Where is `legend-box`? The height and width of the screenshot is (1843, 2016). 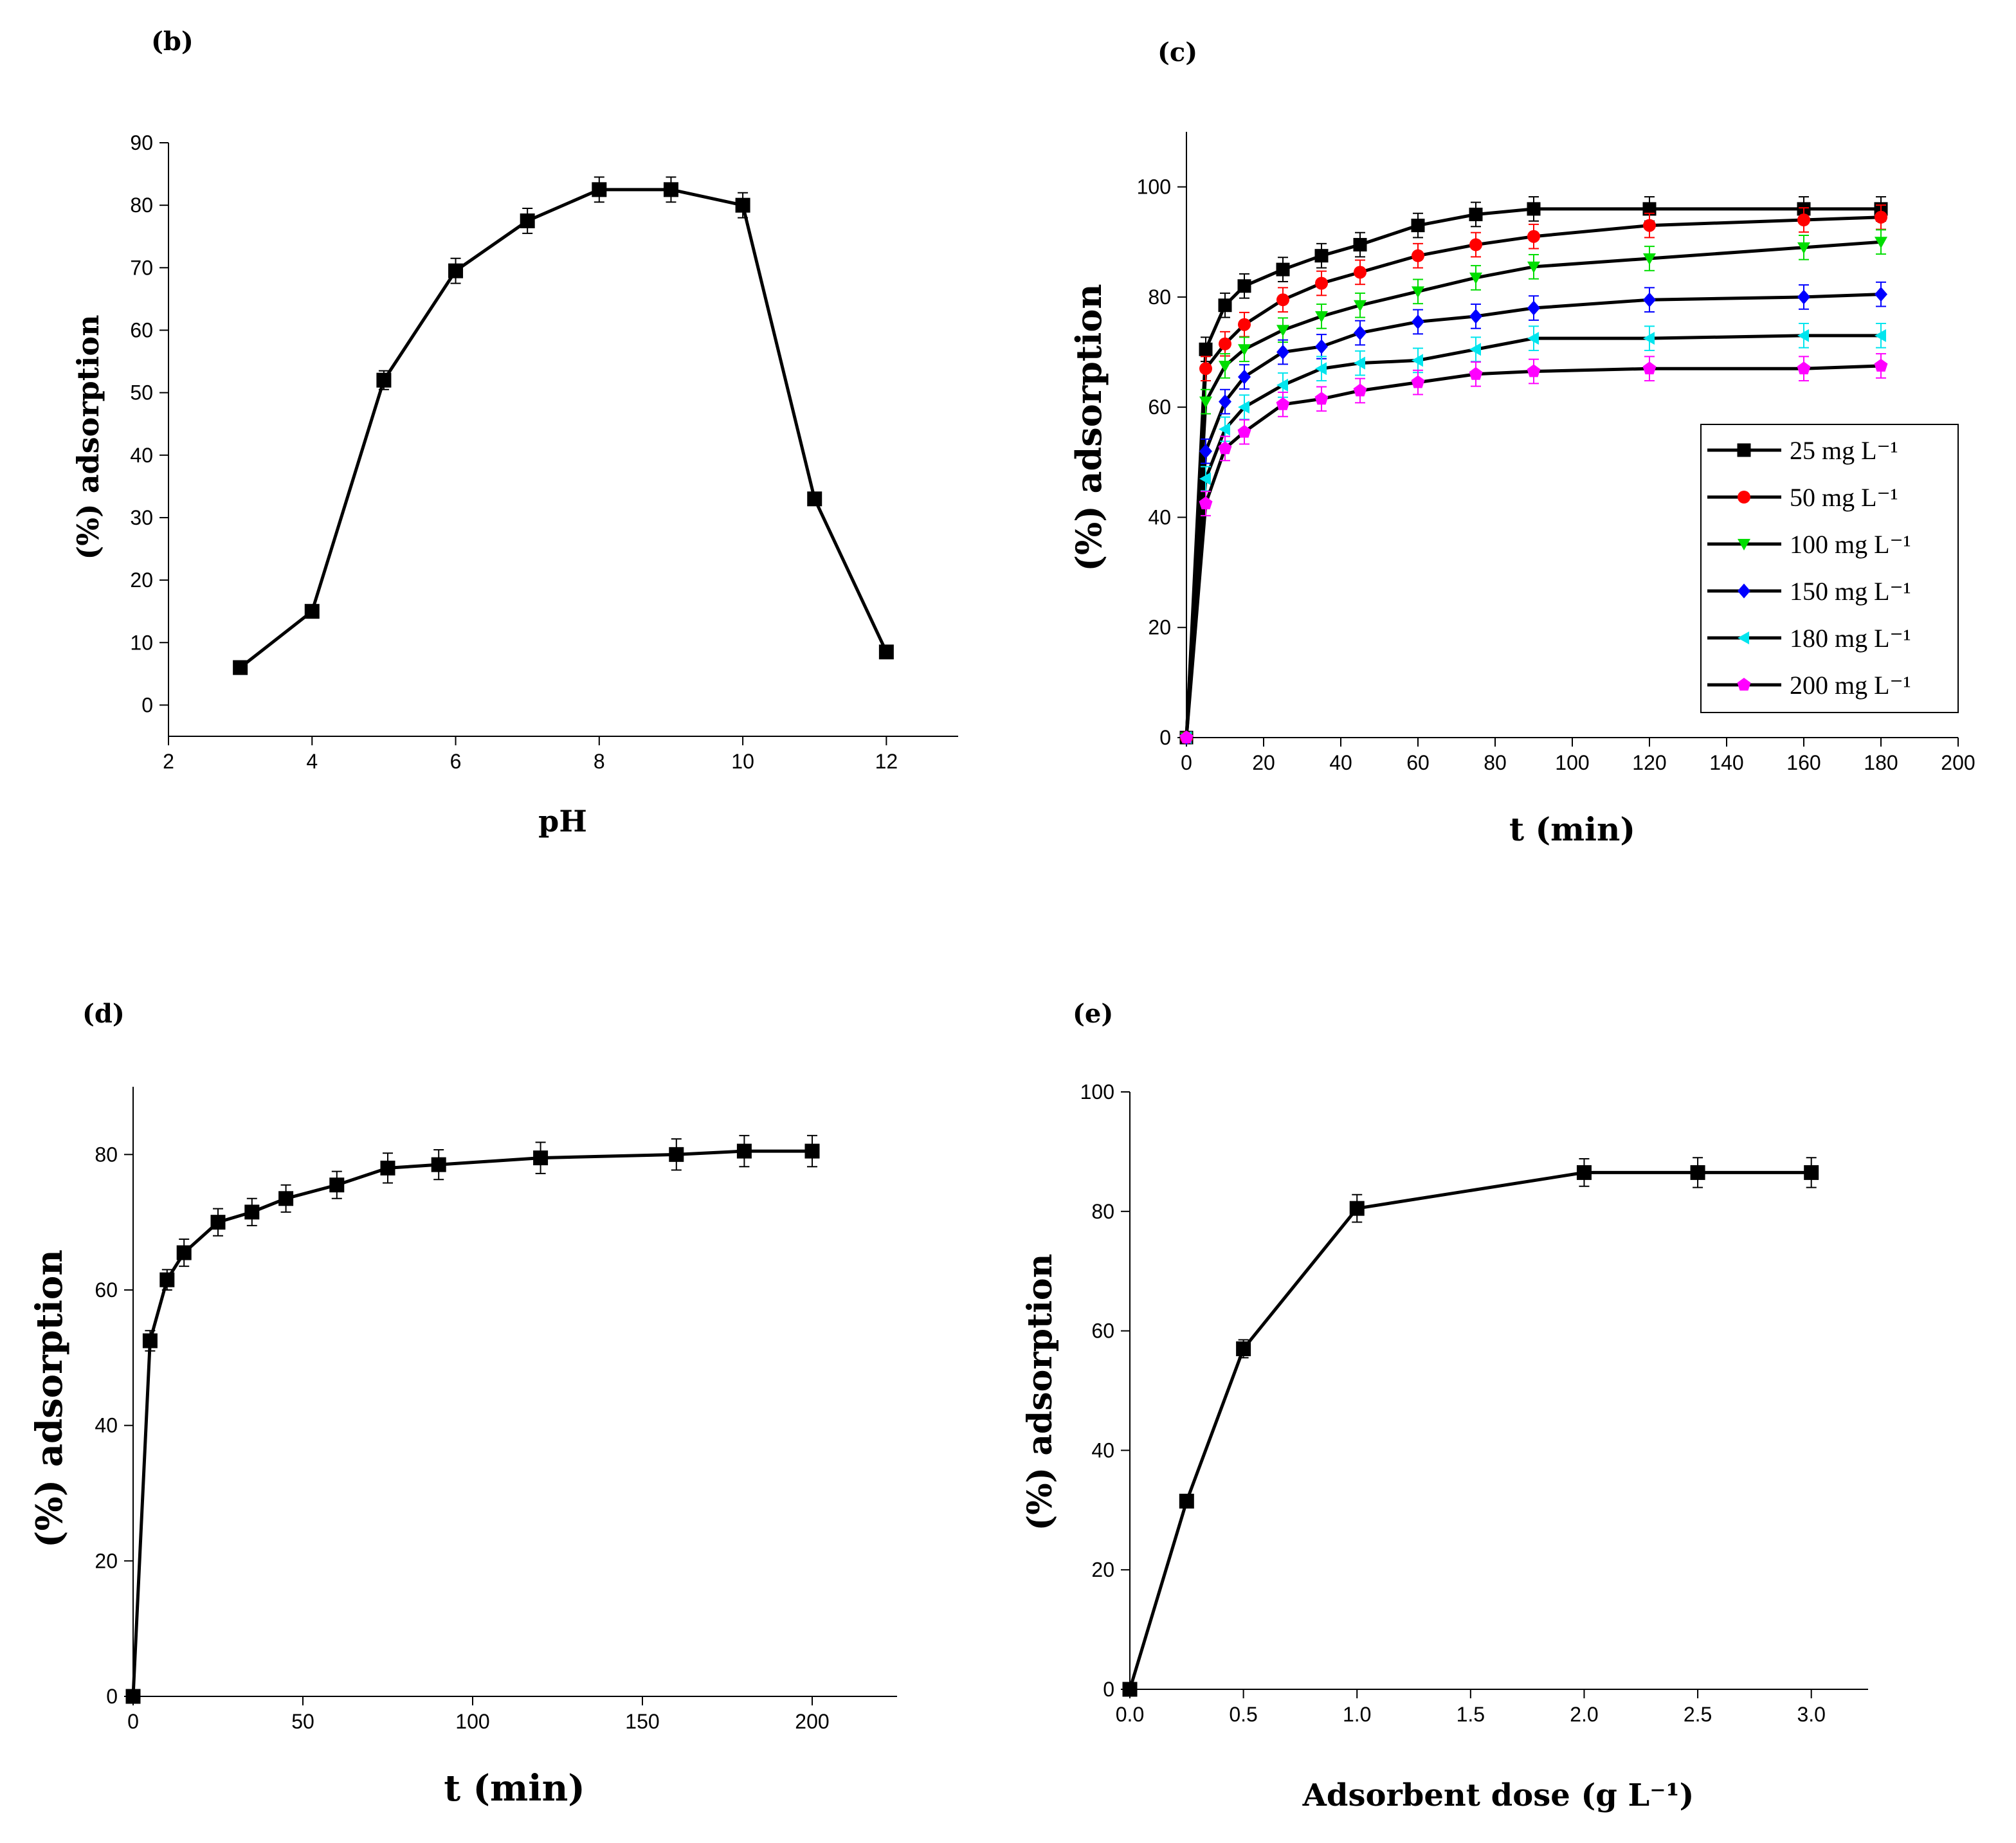 legend-box is located at coordinates (1829, 568).